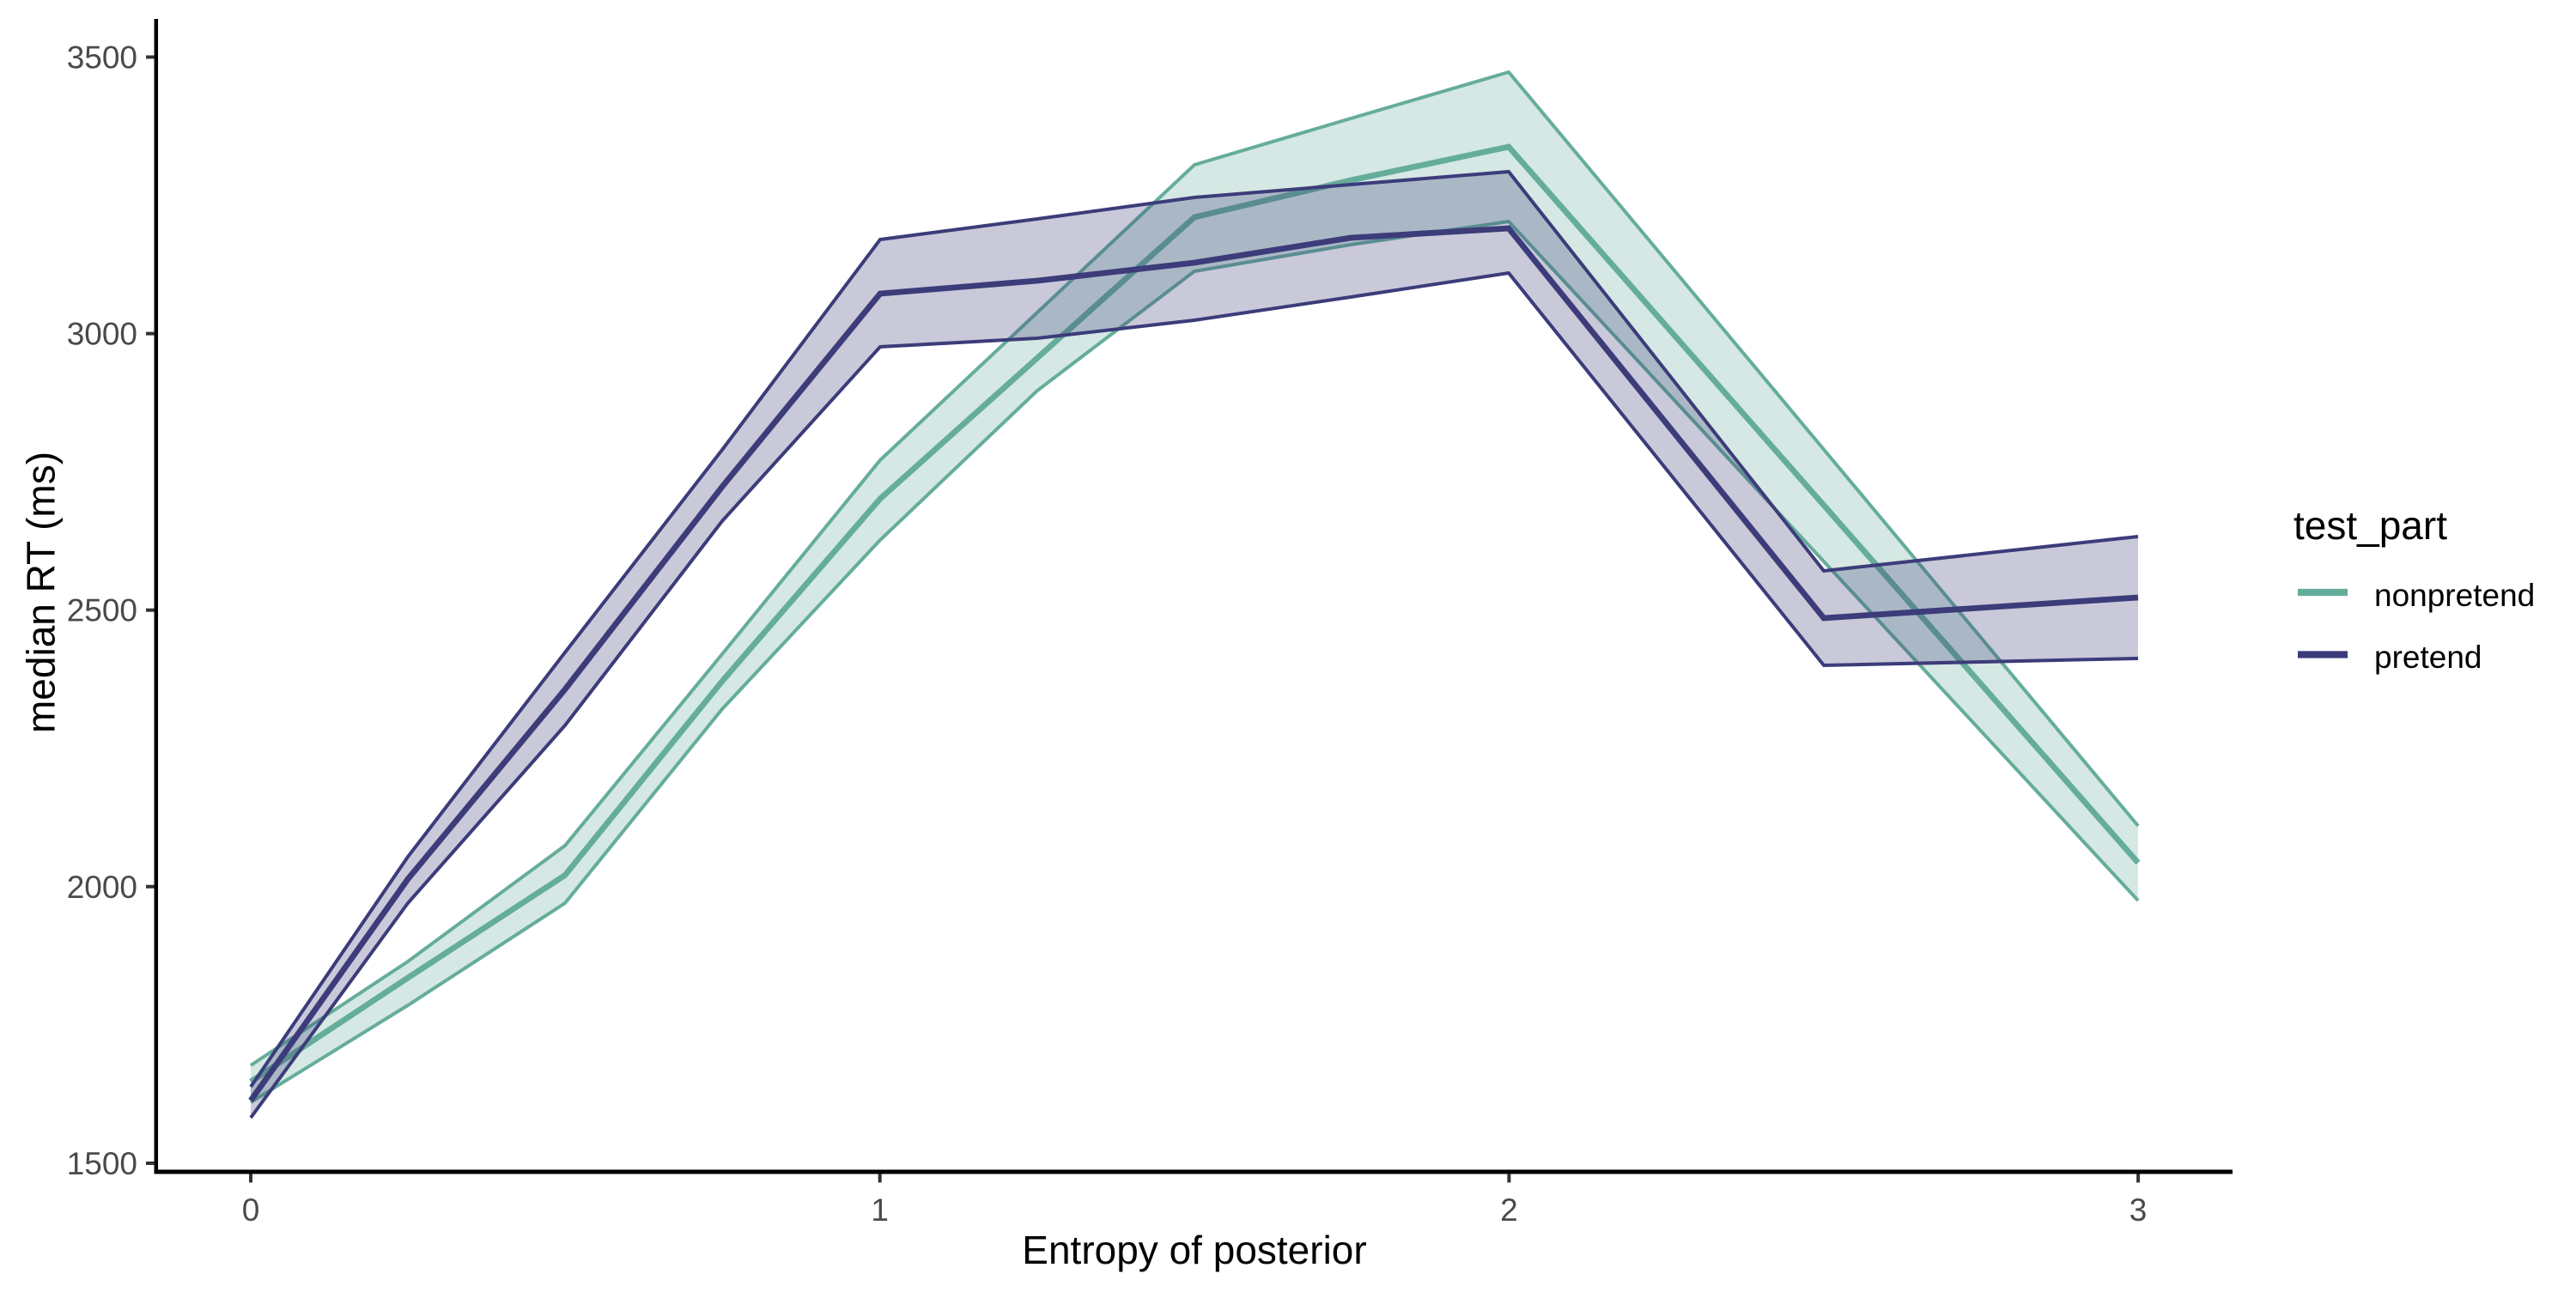  Describe the element at coordinates (41, 592) in the screenshot. I see `svg-text: median RT (ms)` at that location.